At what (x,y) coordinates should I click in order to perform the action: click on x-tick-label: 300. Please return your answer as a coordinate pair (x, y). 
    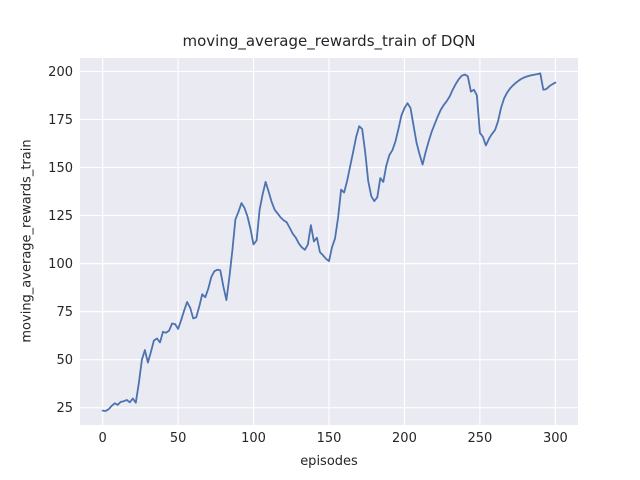
    Looking at the image, I should click on (555, 438).